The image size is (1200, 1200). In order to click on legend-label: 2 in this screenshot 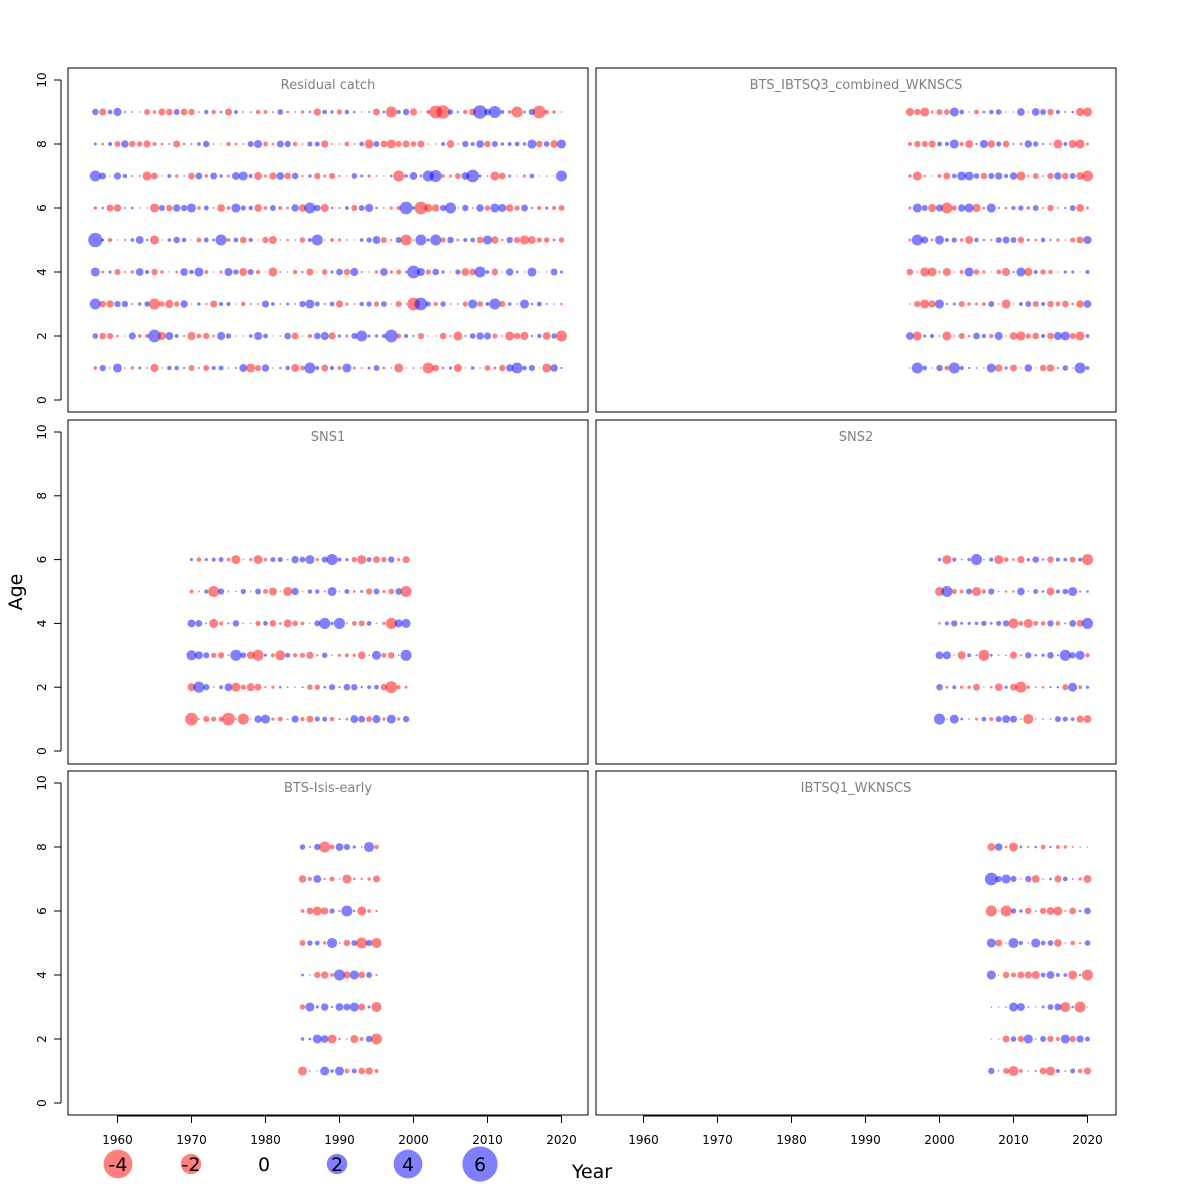, I will do `click(337, 1165)`.